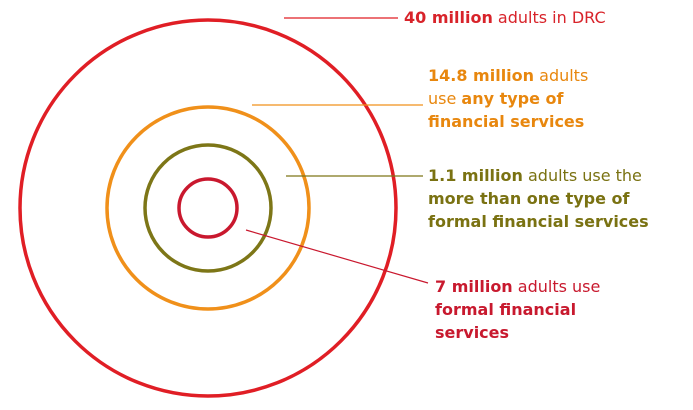 Image resolution: width=693 pixels, height=410 pixels. Describe the element at coordinates (472, 332) in the screenshot. I see `label-formal-bold-3: services` at that location.